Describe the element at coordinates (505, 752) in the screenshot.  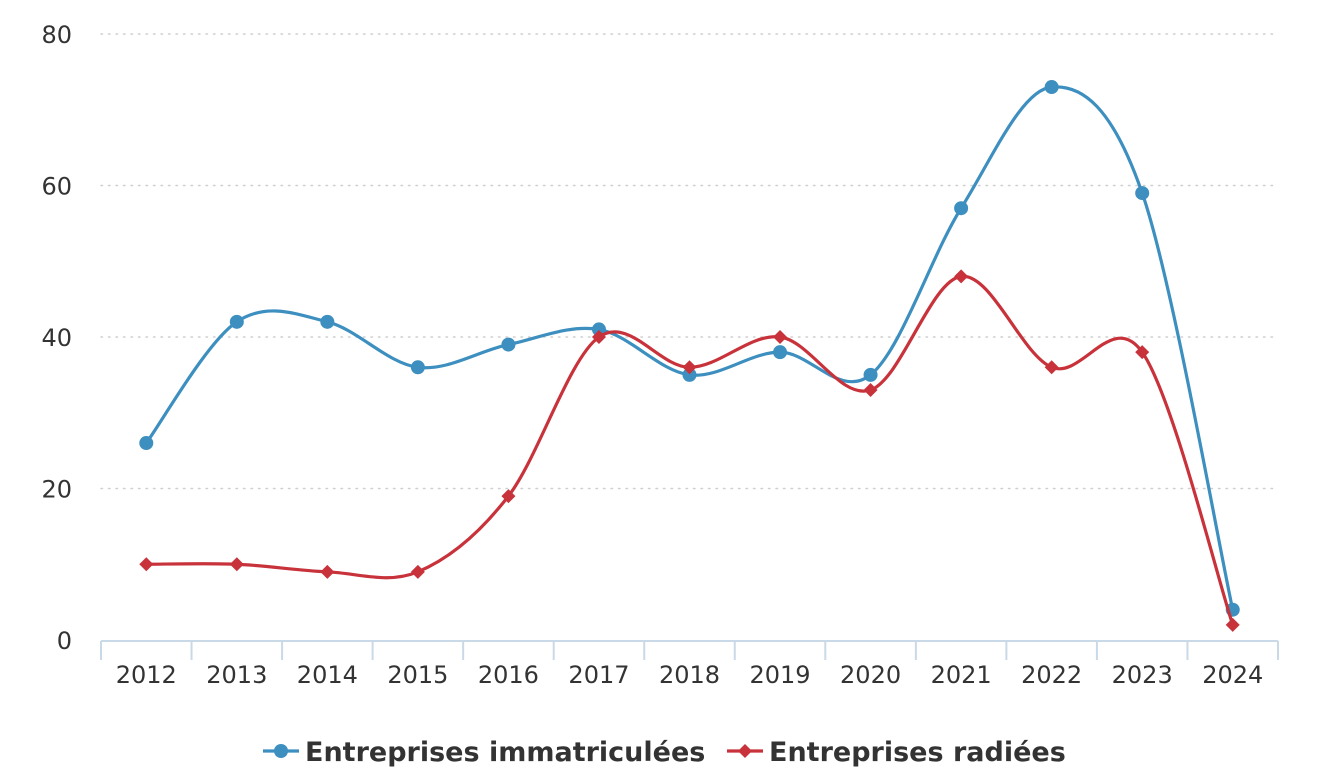
I see `legend-label: Entreprises immatriculées` at that location.